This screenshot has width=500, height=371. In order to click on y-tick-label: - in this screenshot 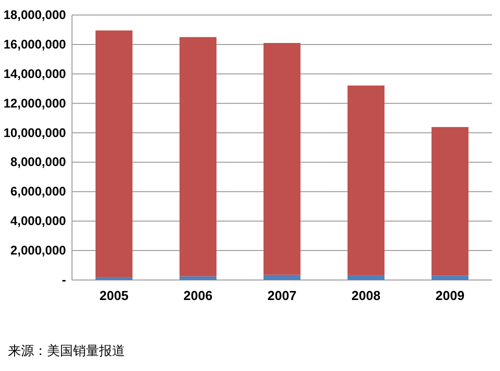, I will do `click(64, 280)`.